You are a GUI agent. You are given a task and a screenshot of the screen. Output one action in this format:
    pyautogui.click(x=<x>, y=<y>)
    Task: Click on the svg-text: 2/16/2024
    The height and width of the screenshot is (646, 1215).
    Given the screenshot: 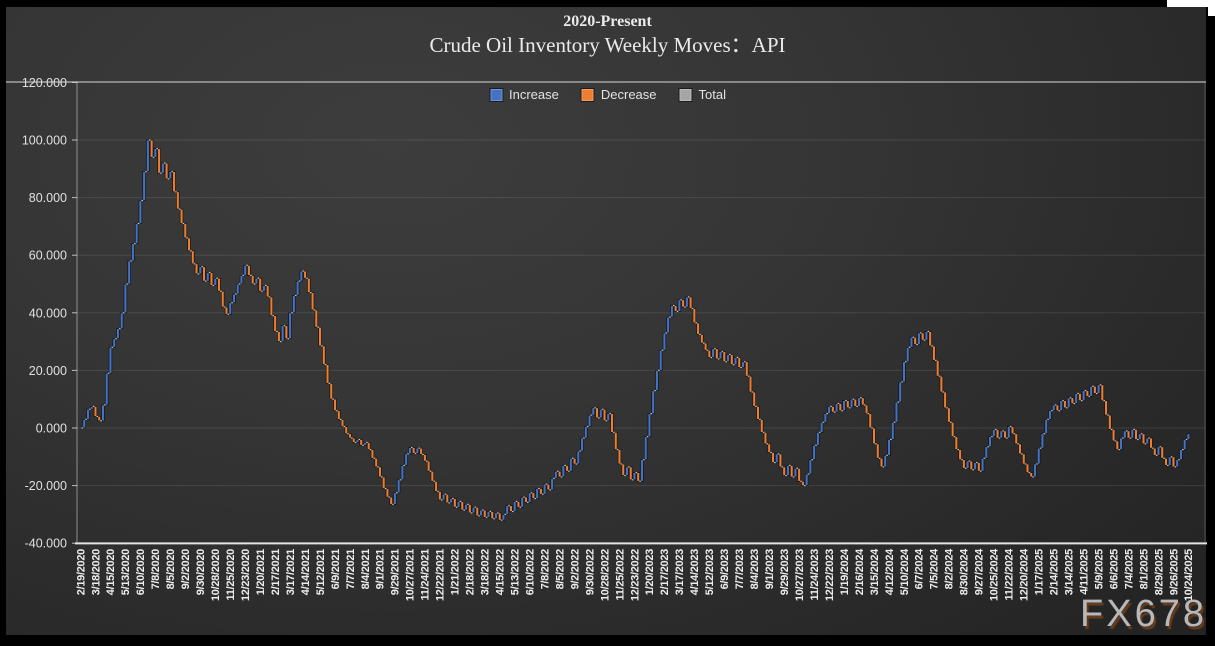 What is the action you would take?
    pyautogui.click(x=860, y=571)
    